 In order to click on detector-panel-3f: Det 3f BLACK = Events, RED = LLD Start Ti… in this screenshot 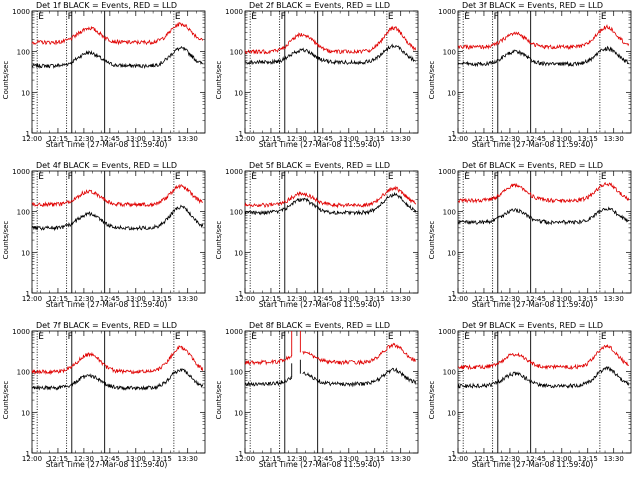, I will do `click(532, 80)`.